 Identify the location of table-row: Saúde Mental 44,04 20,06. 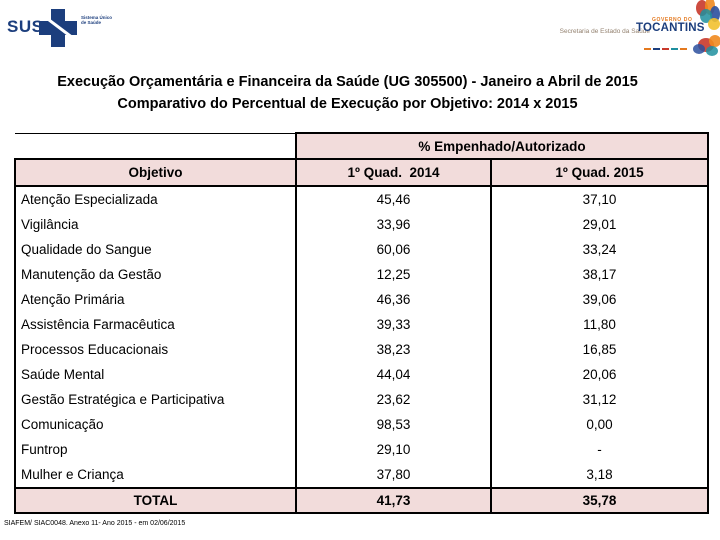
(362, 374).